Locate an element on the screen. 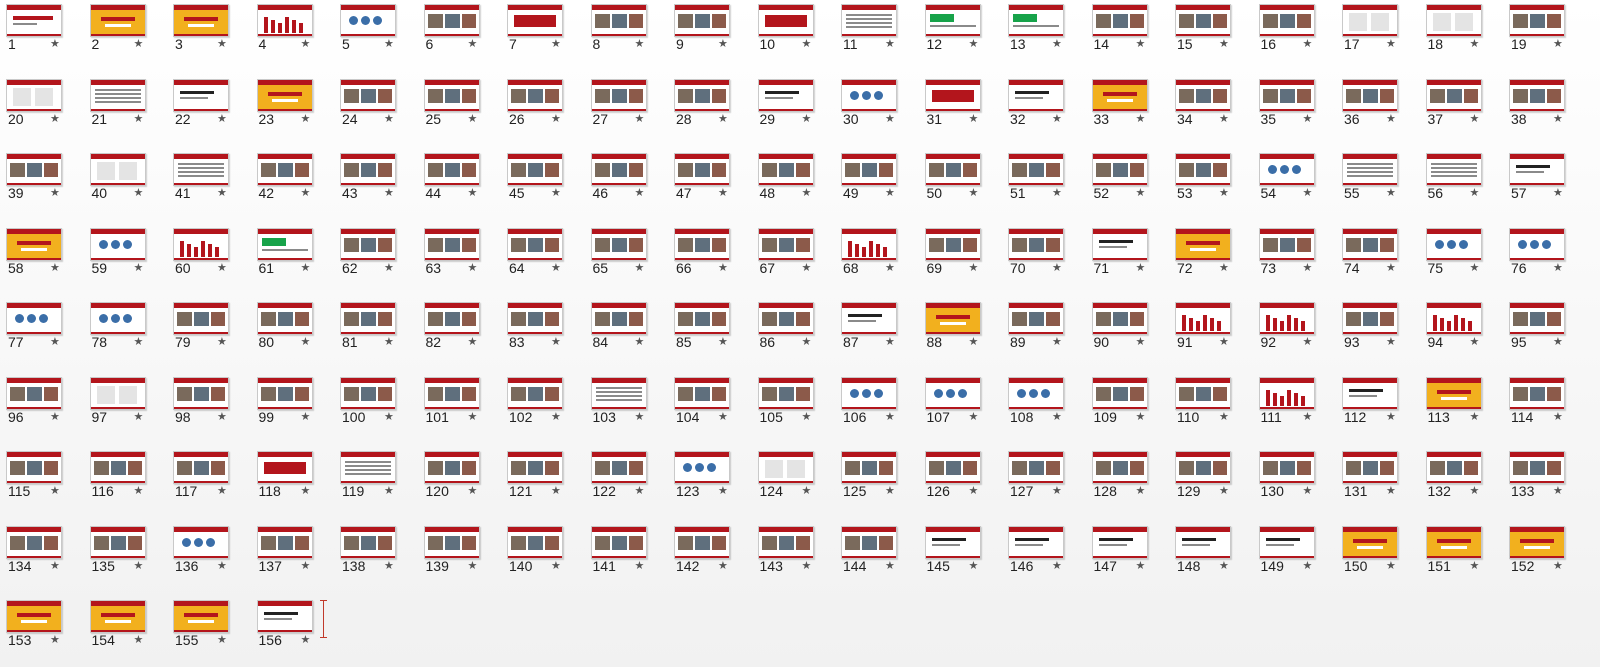 The image size is (1600, 667). slide-thumbnail-9: 9 ★ is located at coordinates (704, 31).